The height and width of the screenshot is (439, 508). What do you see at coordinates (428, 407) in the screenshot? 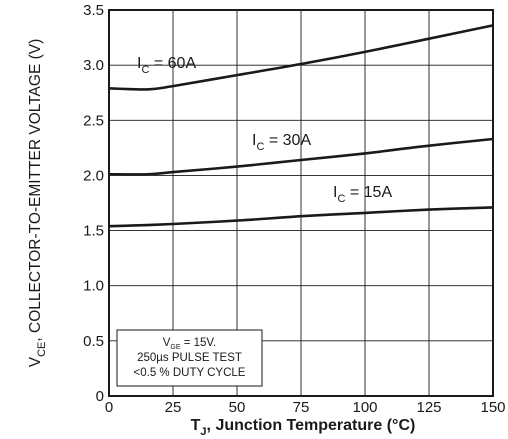
I see `x-tick-label: 125` at bounding box center [428, 407].